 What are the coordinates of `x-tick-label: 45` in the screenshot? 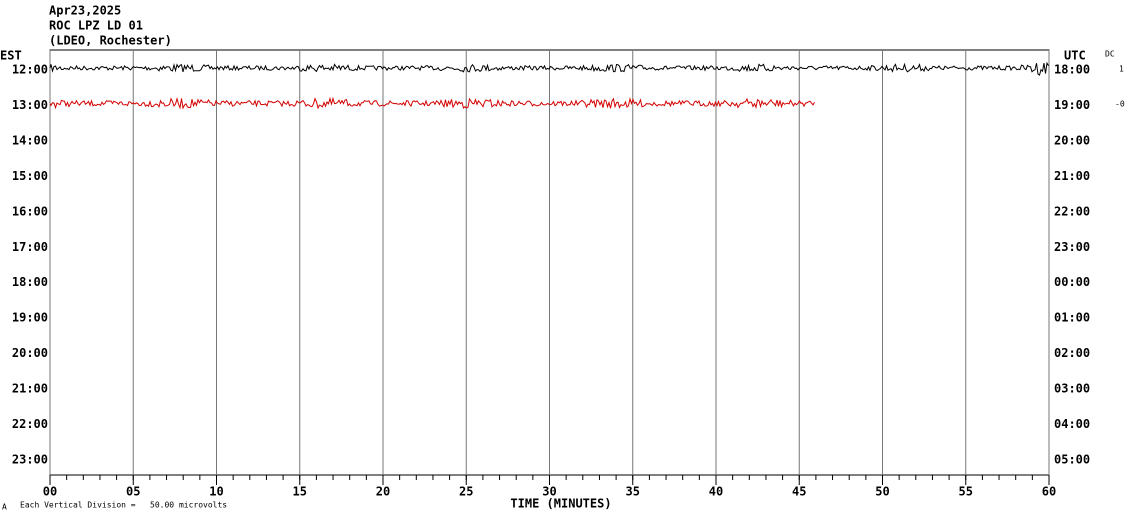 It's located at (799, 492).